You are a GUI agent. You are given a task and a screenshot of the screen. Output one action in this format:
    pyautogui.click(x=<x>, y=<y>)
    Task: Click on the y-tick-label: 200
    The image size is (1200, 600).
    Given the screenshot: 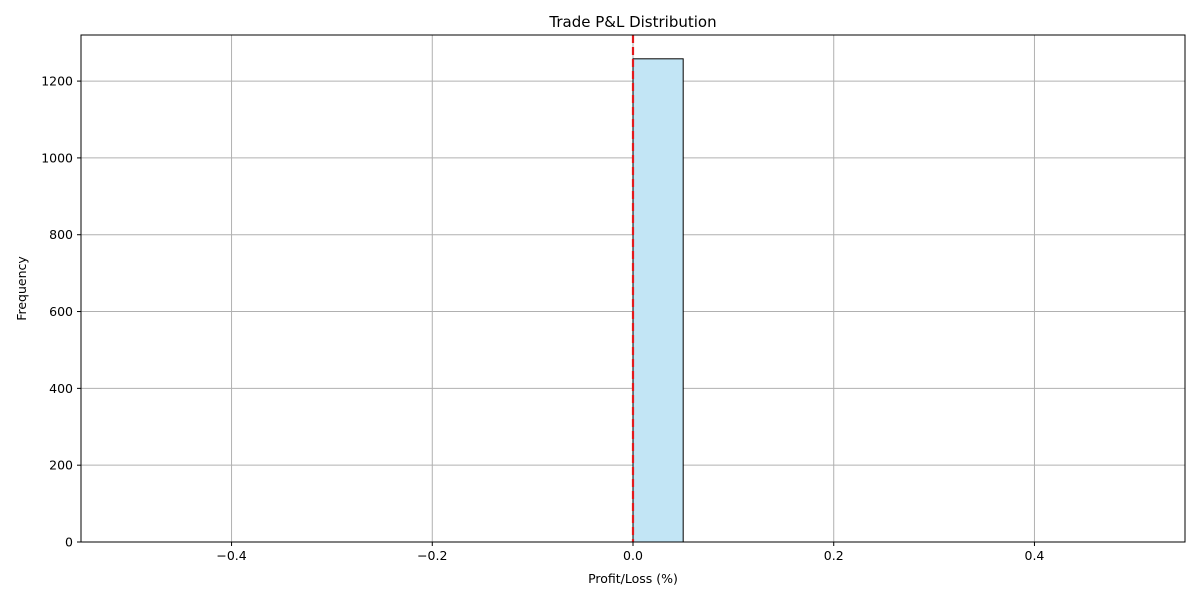 What is the action you would take?
    pyautogui.click(x=61, y=465)
    